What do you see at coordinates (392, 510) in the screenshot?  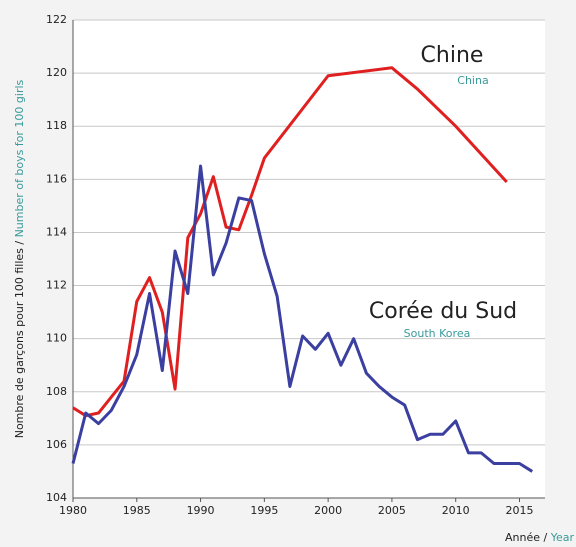 I see `x-tick-label: 2005` at bounding box center [392, 510].